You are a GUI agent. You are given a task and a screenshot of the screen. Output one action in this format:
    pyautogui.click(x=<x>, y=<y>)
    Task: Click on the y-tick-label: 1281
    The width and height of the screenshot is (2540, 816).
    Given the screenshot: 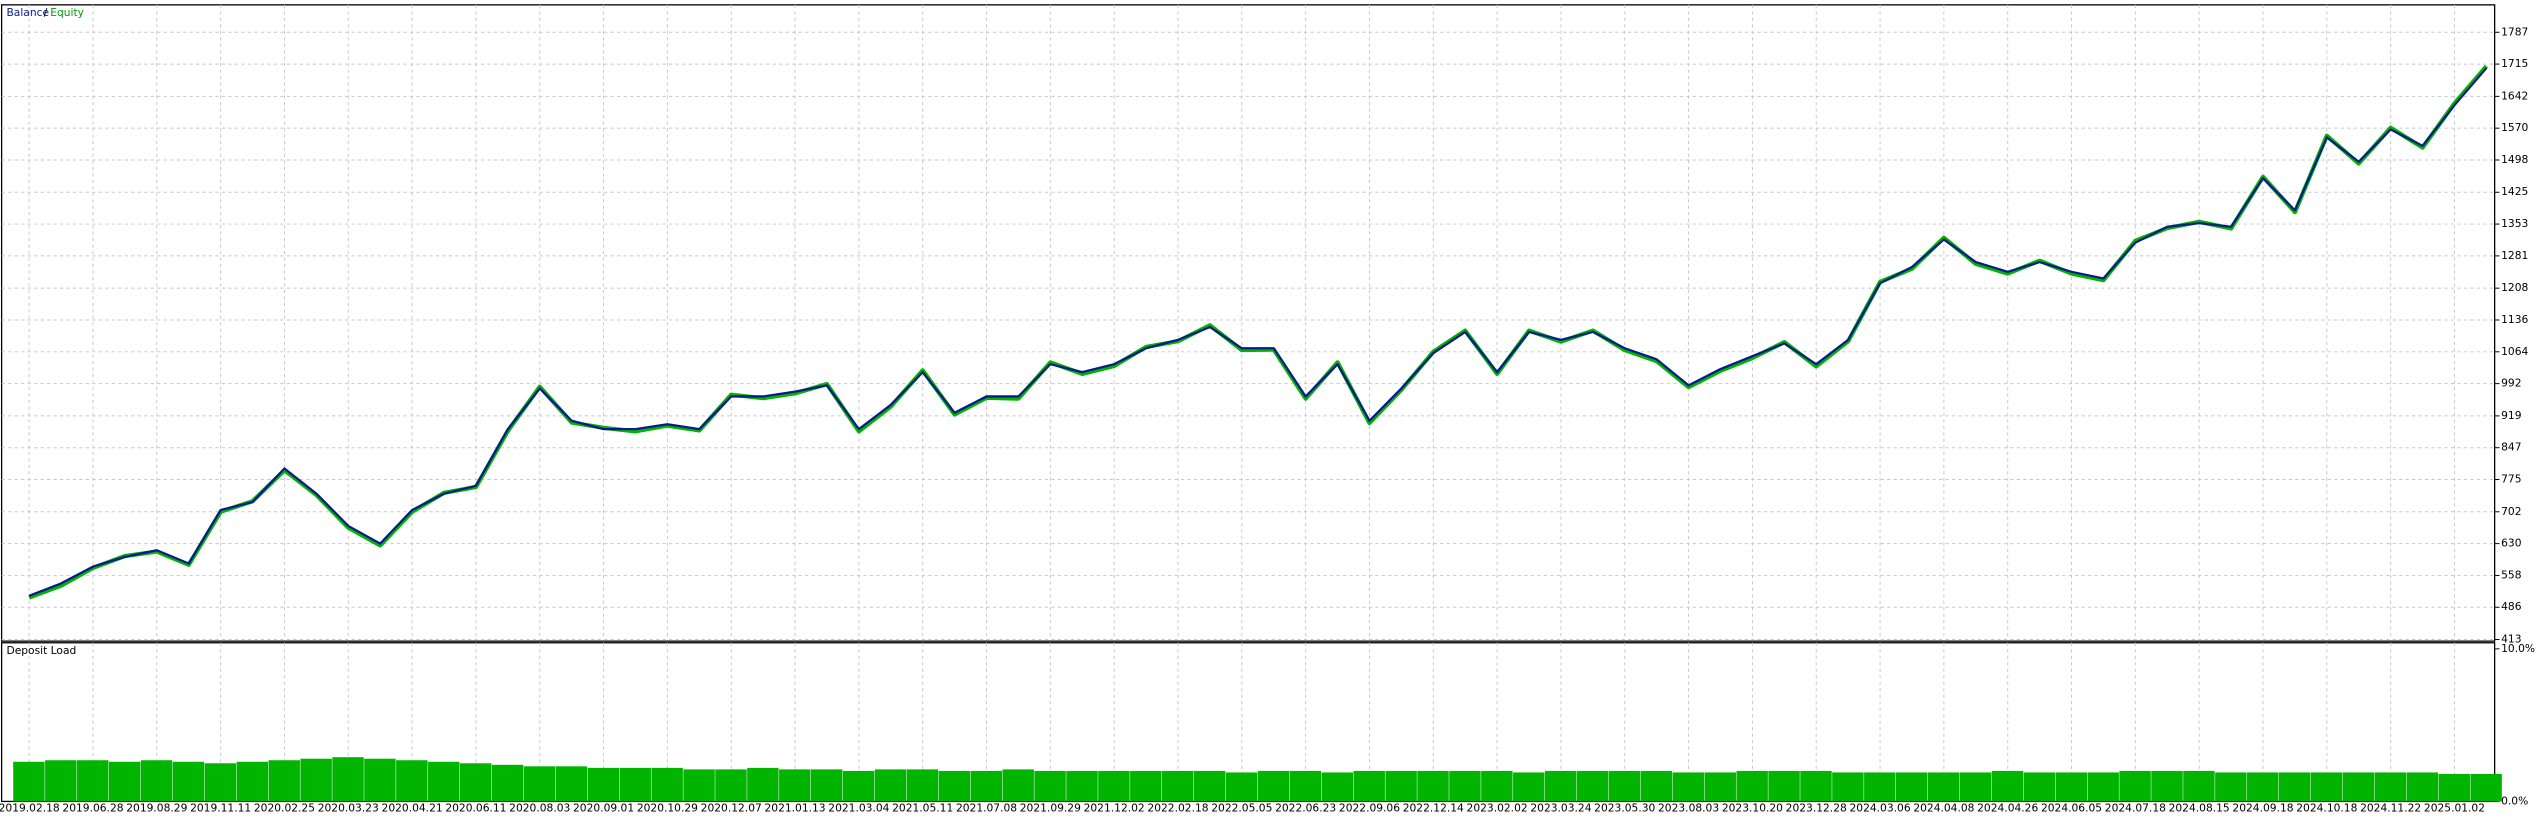 What is the action you would take?
    pyautogui.click(x=2514, y=255)
    